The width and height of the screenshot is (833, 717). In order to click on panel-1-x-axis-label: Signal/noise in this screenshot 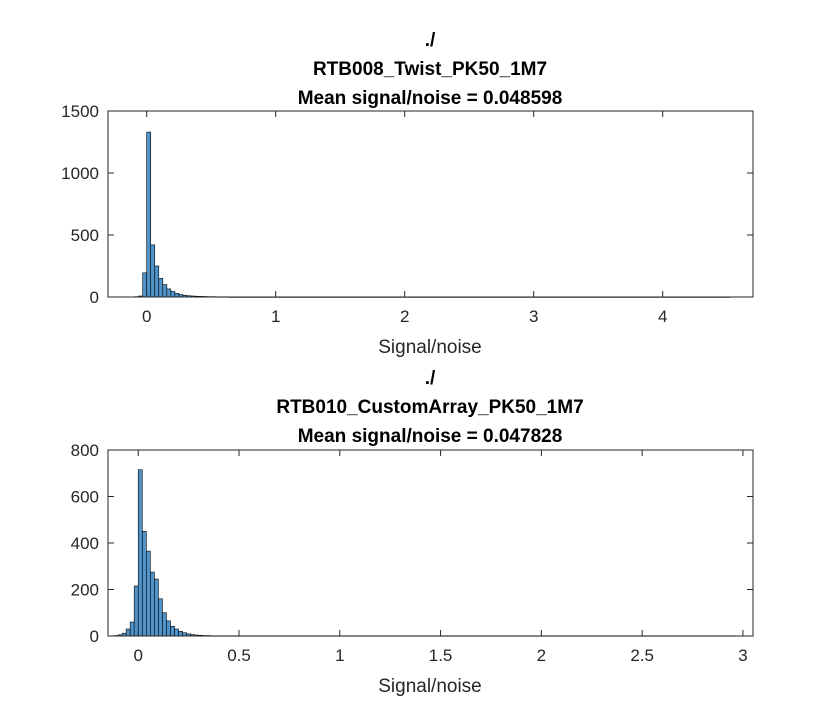, I will do `click(430, 347)`.